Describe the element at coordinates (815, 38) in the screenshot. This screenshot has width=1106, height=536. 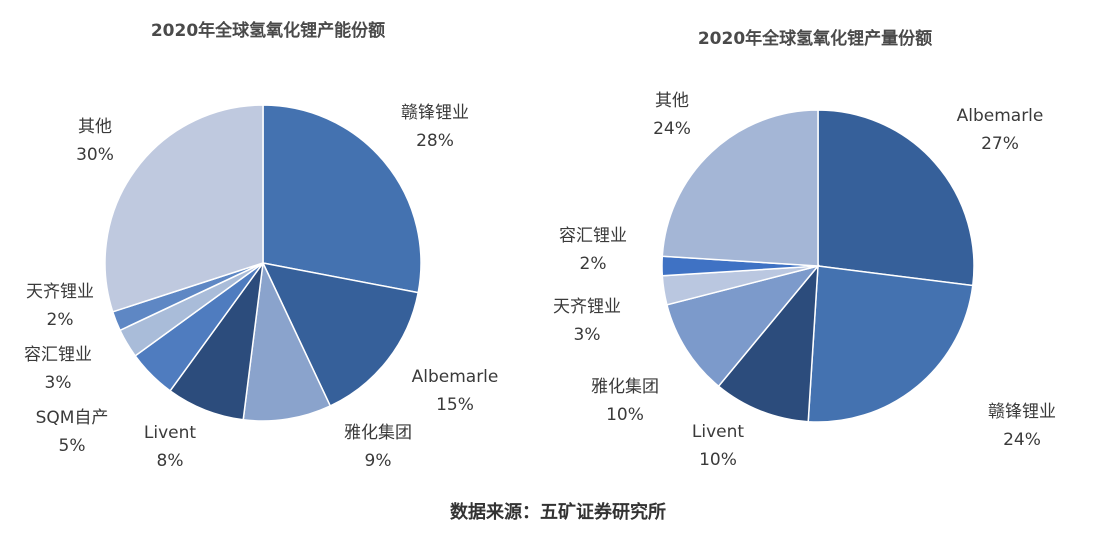
I see `chart-title: 2020年全球氢氧化锂产量份额` at that location.